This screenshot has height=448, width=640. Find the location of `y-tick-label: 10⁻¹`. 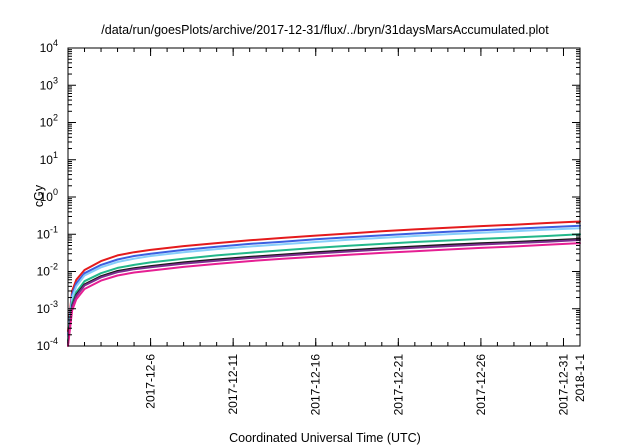

y-tick-label: 10⁻¹ is located at coordinates (47, 232).